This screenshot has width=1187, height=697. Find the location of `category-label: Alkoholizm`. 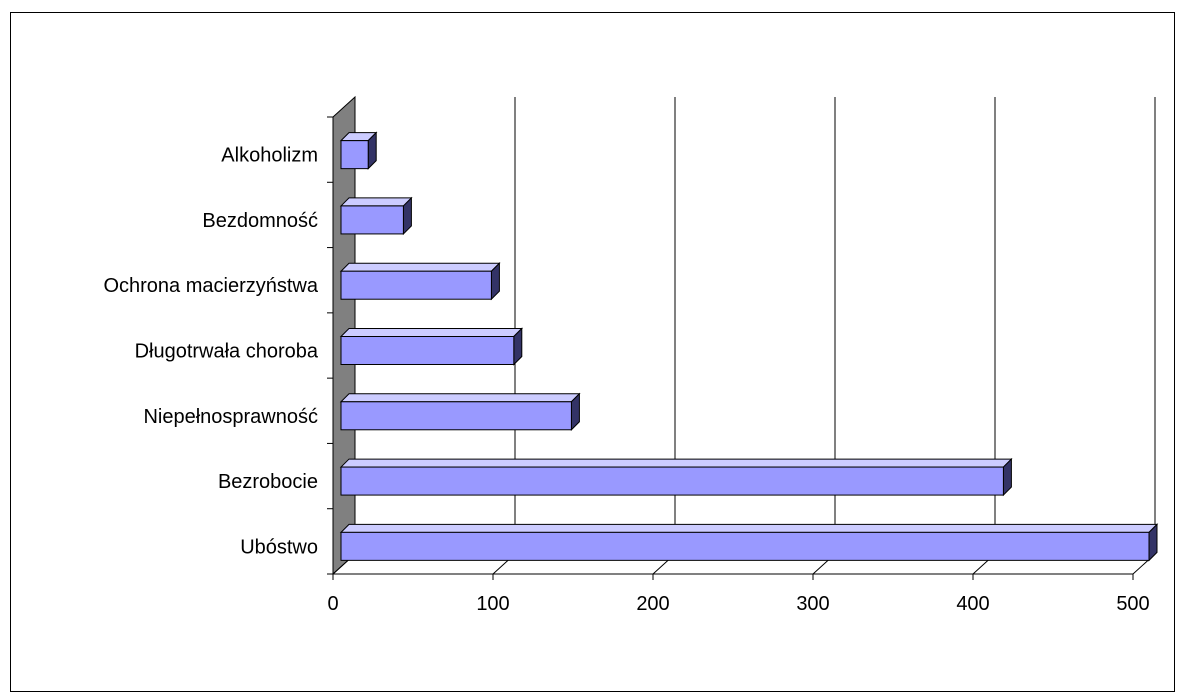

category-label: Alkoholizm is located at coordinates (269, 156).